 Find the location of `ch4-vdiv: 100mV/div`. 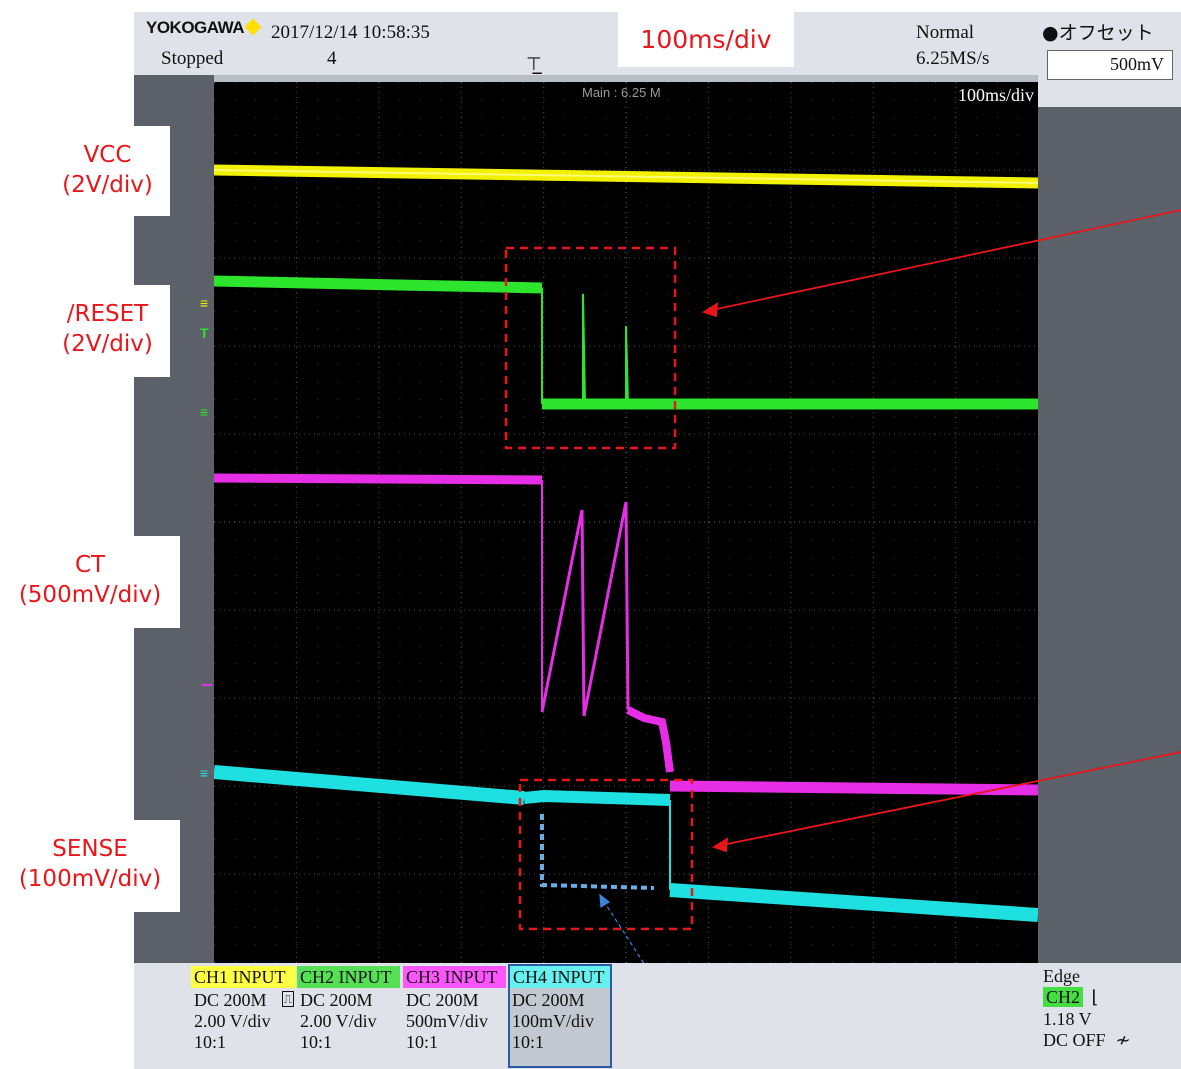

ch4-vdiv: 100mV/div is located at coordinates (553, 1021).